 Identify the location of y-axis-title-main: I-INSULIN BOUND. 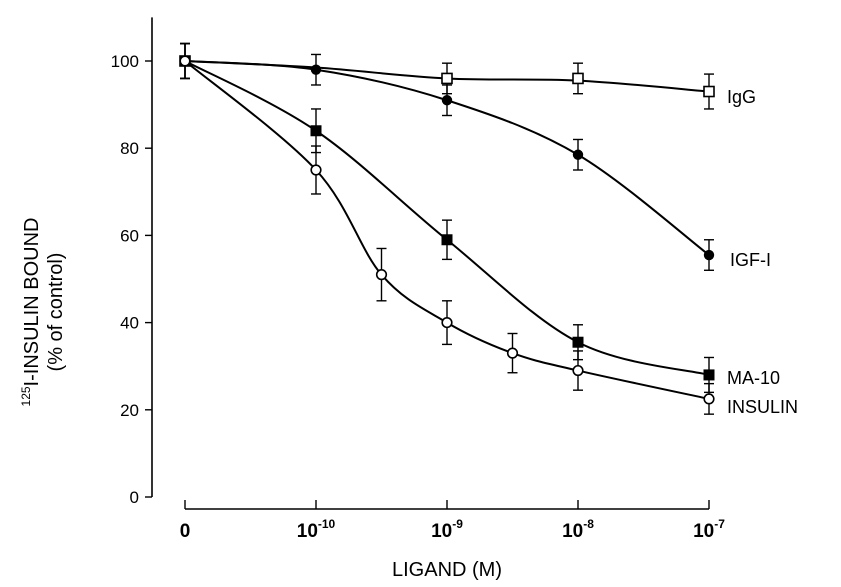
(32, 302).